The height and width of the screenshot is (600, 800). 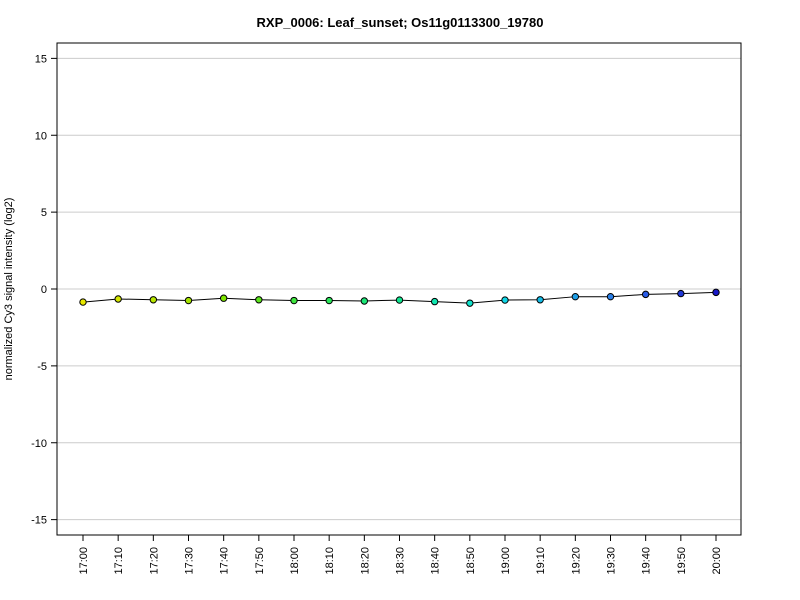 What do you see at coordinates (401, 561) in the screenshot?
I see `x-tick-label: 18:30` at bounding box center [401, 561].